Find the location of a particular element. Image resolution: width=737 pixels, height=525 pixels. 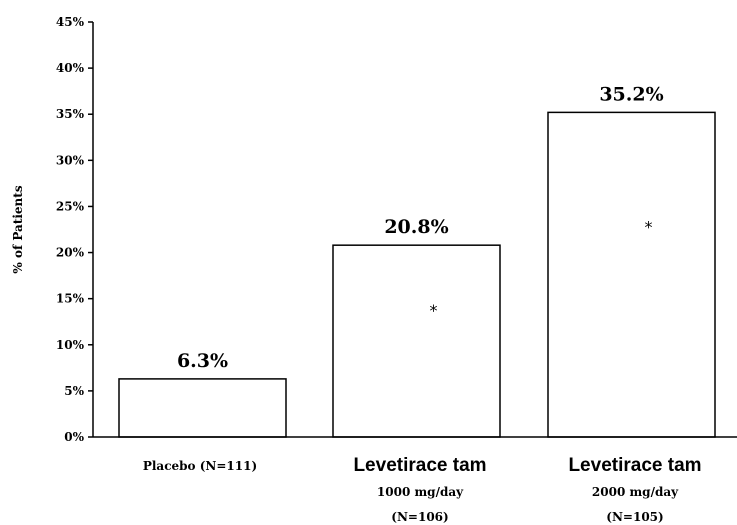

category-sublabel: (N=106) is located at coordinates (419, 517).